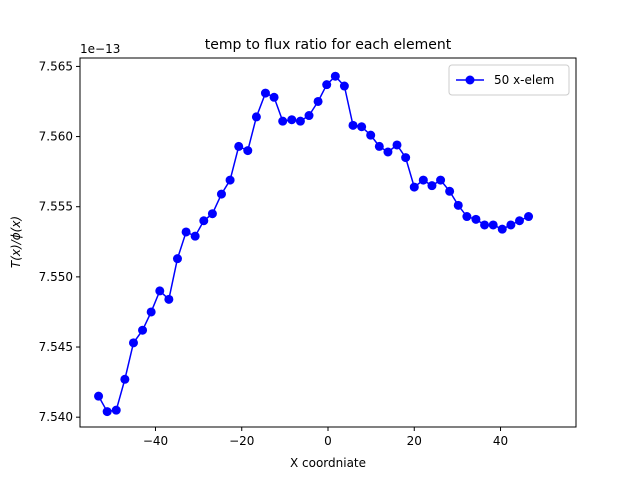 This screenshot has height=480, width=640. I want to click on legend: 50 x-elem, so click(509, 80).